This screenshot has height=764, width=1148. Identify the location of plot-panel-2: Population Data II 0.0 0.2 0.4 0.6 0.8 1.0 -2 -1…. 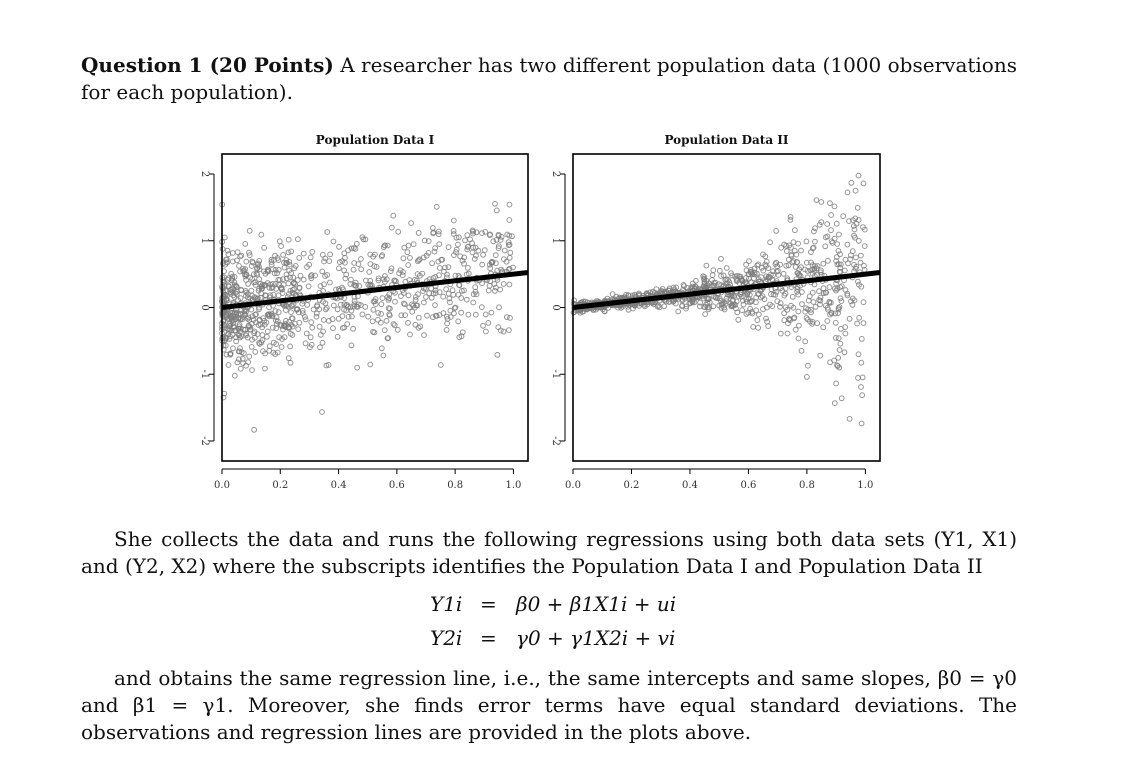
(715, 312).